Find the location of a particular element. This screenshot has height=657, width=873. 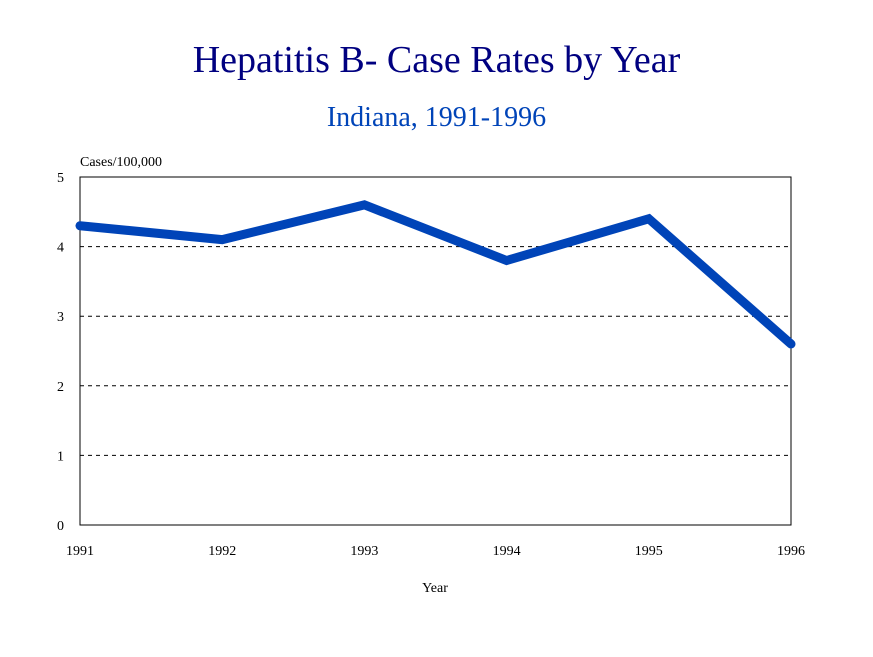

y-tick-labels: 0 1 2 3 4 5 is located at coordinates (60, 352).